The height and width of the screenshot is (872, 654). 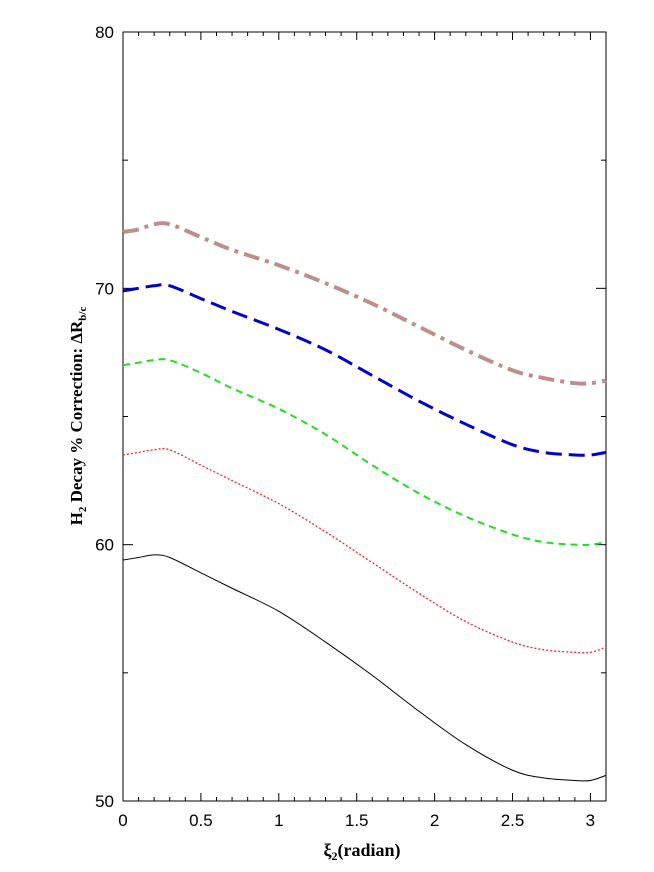 I want to click on series-line-1-dash-dot, so click(x=364, y=303).